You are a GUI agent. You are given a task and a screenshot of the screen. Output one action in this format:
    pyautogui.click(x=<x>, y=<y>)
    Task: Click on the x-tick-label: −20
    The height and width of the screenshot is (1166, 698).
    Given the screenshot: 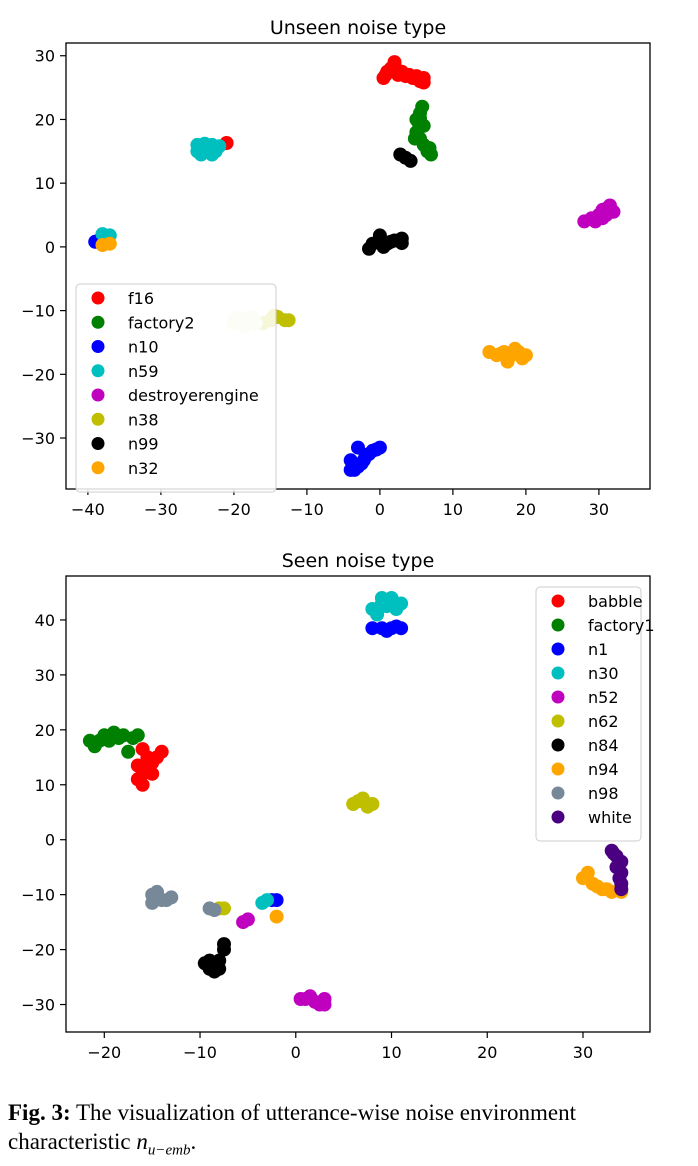 What is the action you would take?
    pyautogui.click(x=104, y=1052)
    